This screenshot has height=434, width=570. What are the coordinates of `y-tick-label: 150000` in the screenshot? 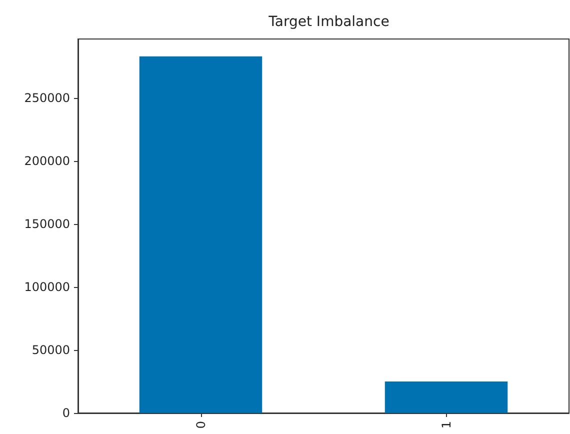 It's located at (47, 223).